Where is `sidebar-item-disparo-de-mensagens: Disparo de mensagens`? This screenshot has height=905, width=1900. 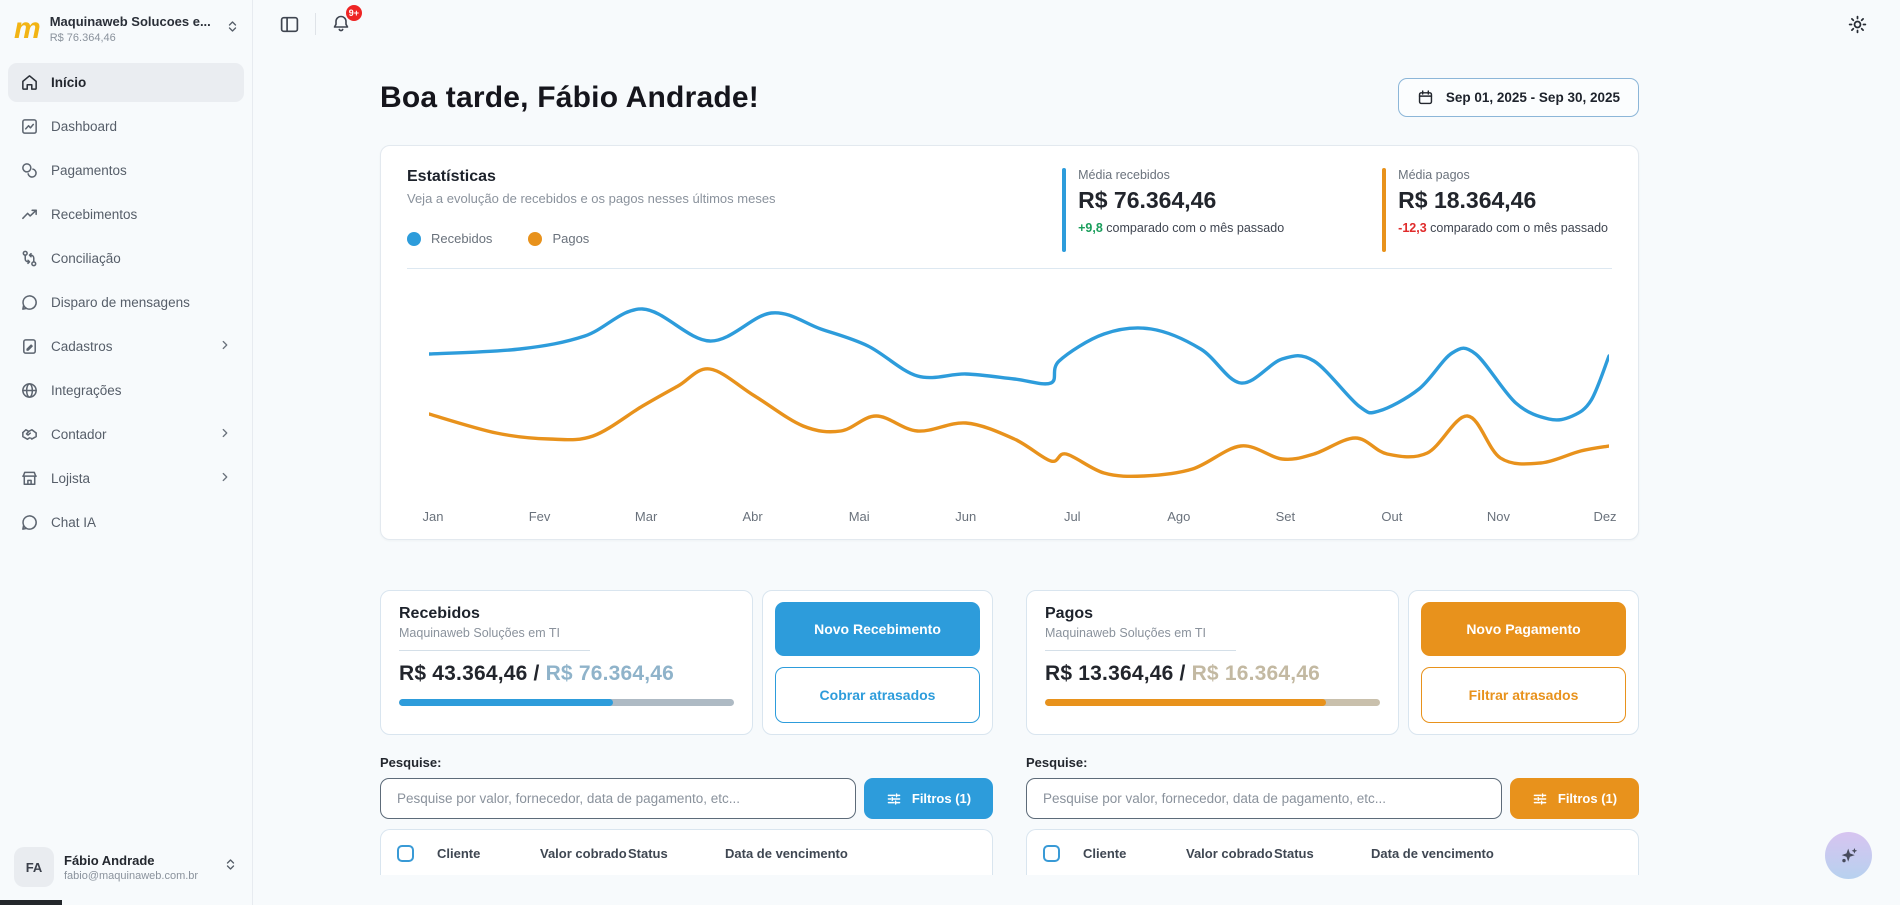
sidebar-item-disparo-de-mensagens: Disparo de mensagens is located at coordinates (126, 302).